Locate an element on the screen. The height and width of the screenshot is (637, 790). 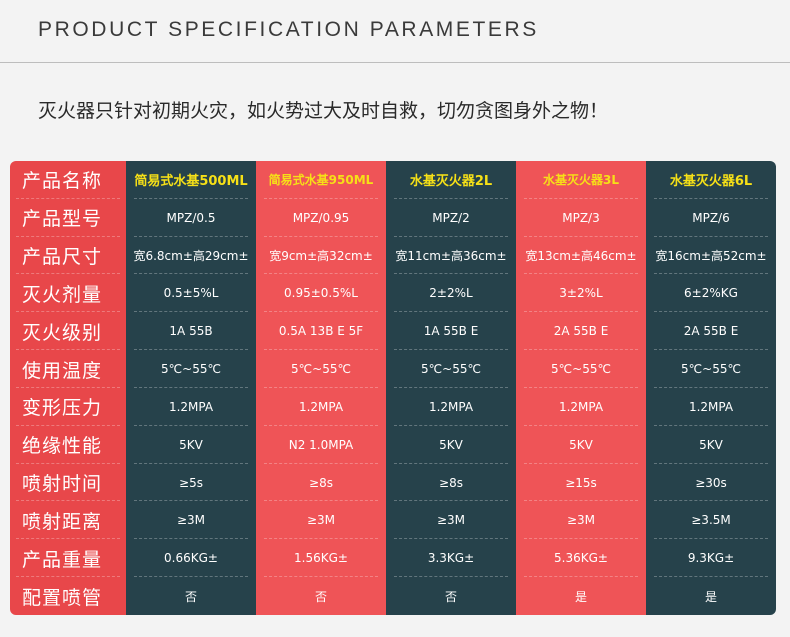
table-cell: 宽9cm±高32cm± is located at coordinates (321, 255).